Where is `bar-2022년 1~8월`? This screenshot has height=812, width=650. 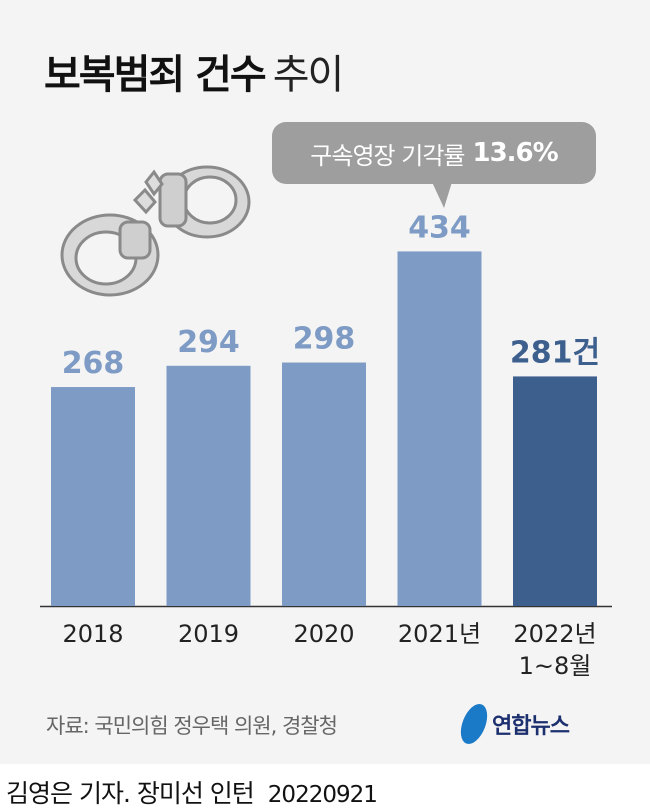
bar-2022년 1~8월 is located at coordinates (555, 491).